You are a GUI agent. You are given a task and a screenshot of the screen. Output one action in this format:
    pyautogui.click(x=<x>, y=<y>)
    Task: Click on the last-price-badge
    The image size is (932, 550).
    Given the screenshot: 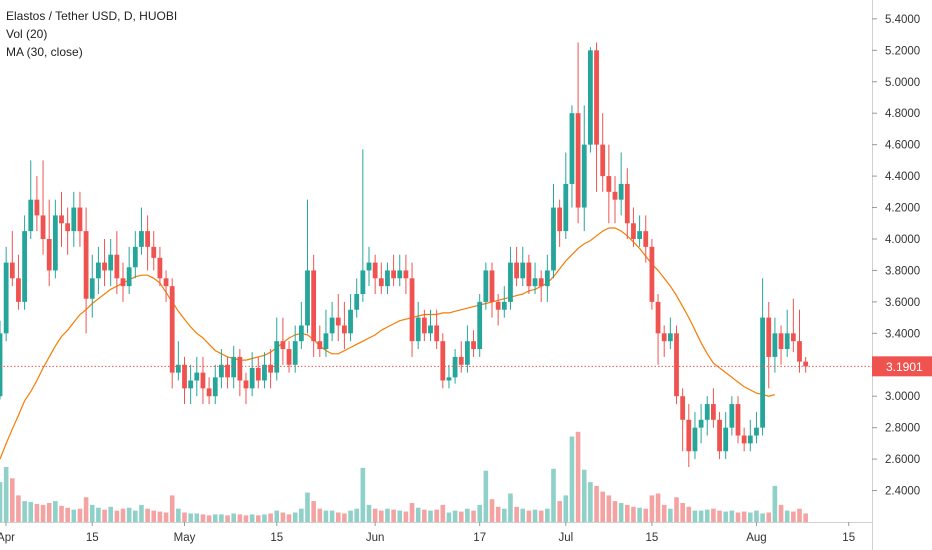 What is the action you would take?
    pyautogui.click(x=902, y=366)
    